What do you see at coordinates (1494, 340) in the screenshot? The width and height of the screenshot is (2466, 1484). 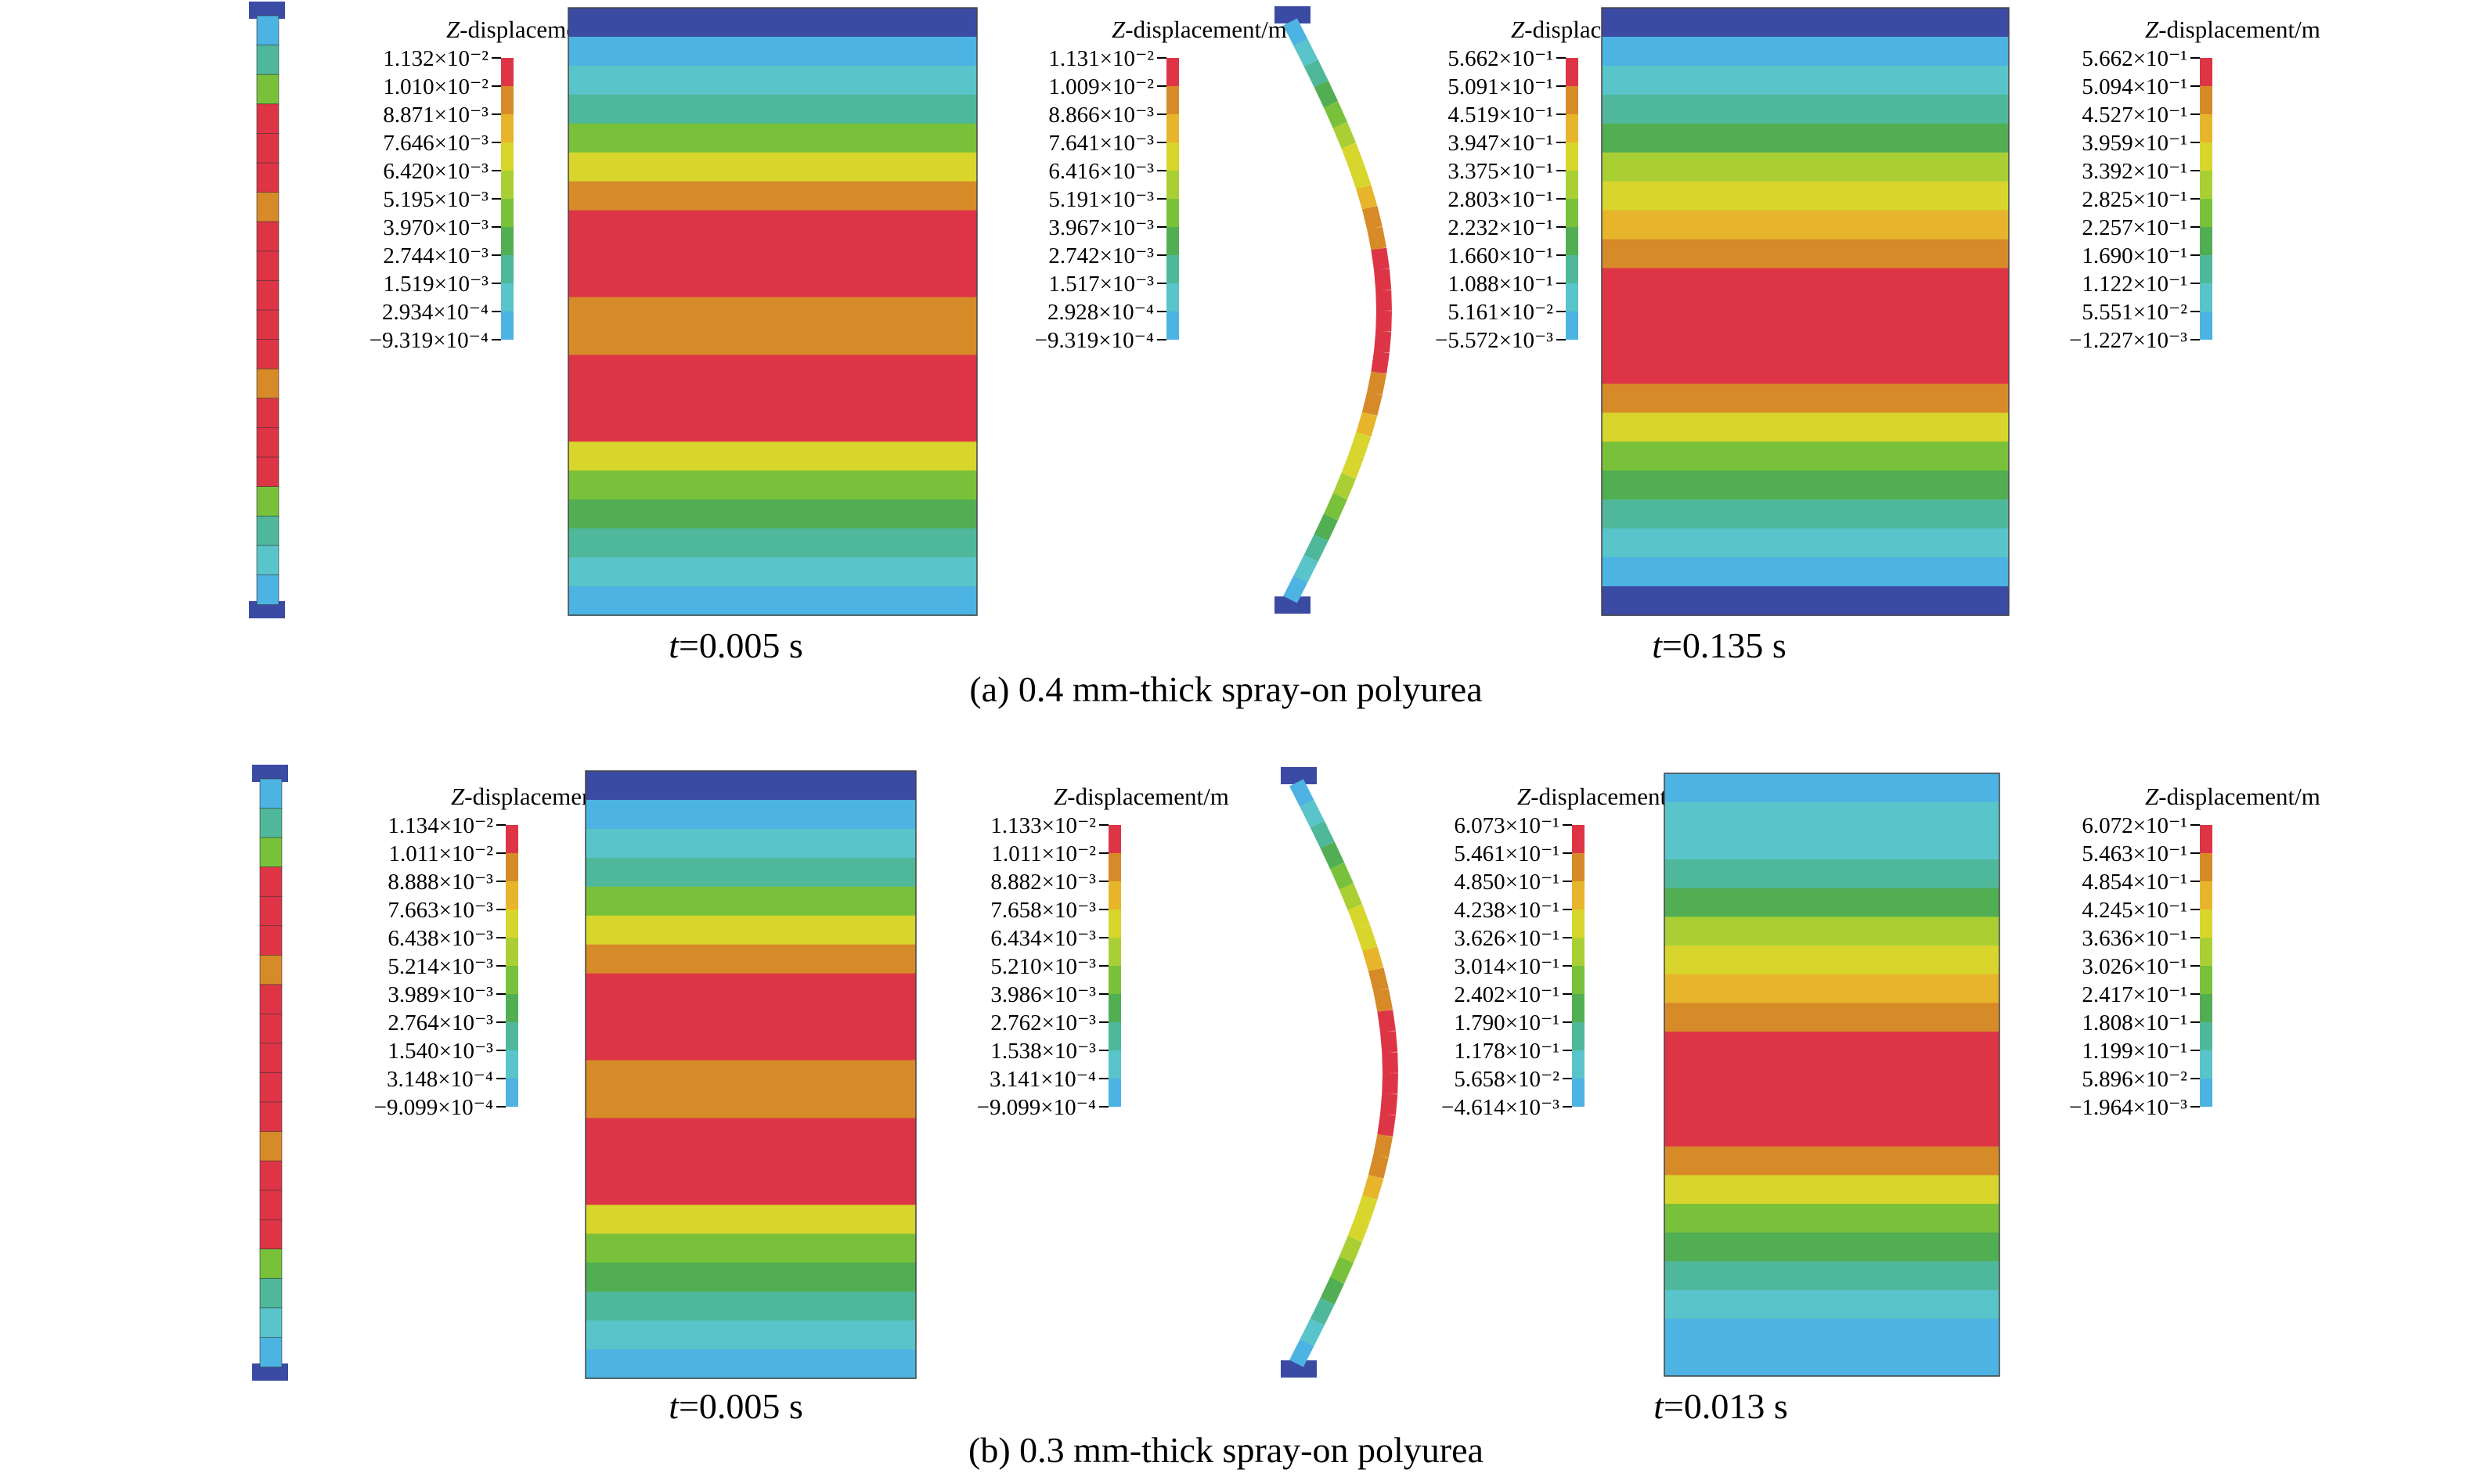 I see `colorbar-tick-label: −5.572×10⁻³` at bounding box center [1494, 340].